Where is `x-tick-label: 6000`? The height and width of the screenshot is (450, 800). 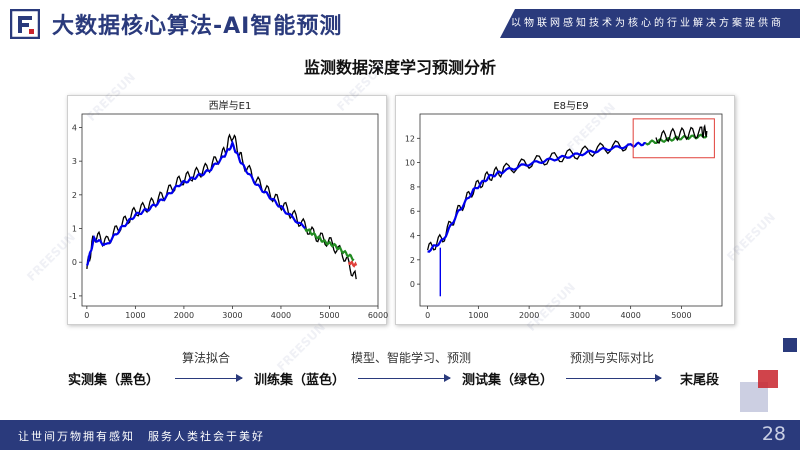
x-tick-label: 6000 is located at coordinates (378, 315).